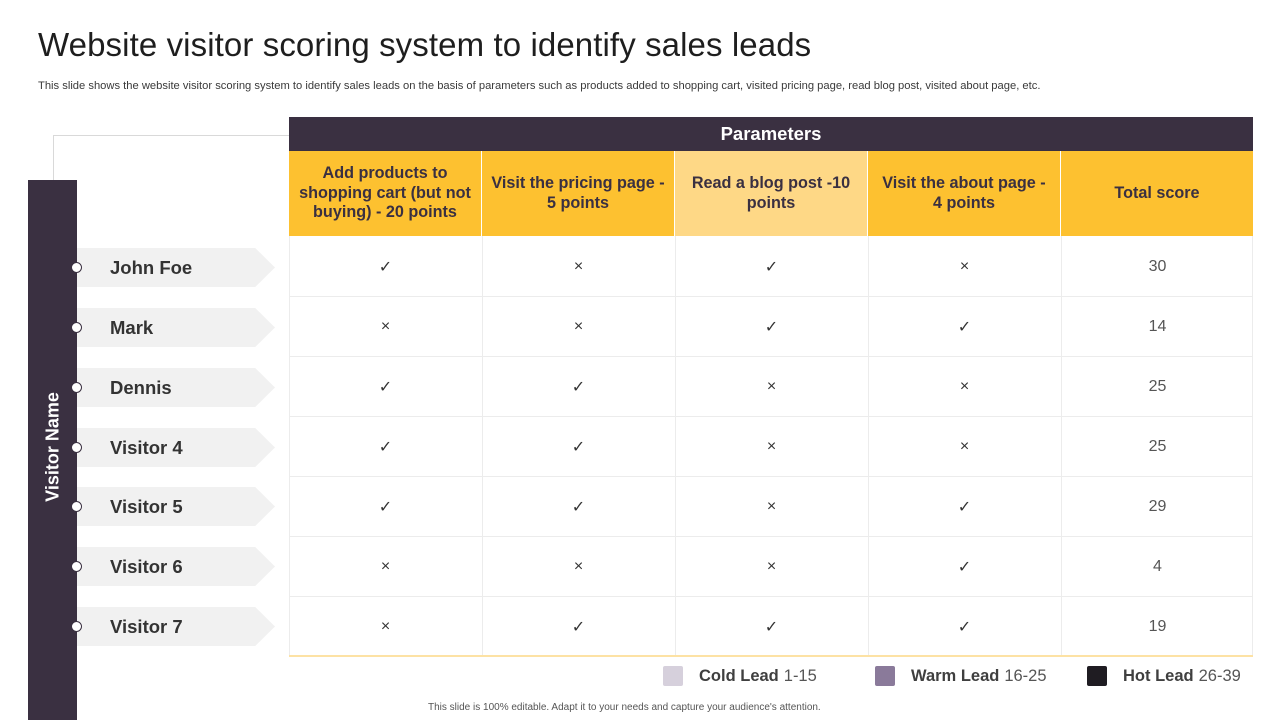  Describe the element at coordinates (132, 327) in the screenshot. I see `visitor-name: Mark` at that location.